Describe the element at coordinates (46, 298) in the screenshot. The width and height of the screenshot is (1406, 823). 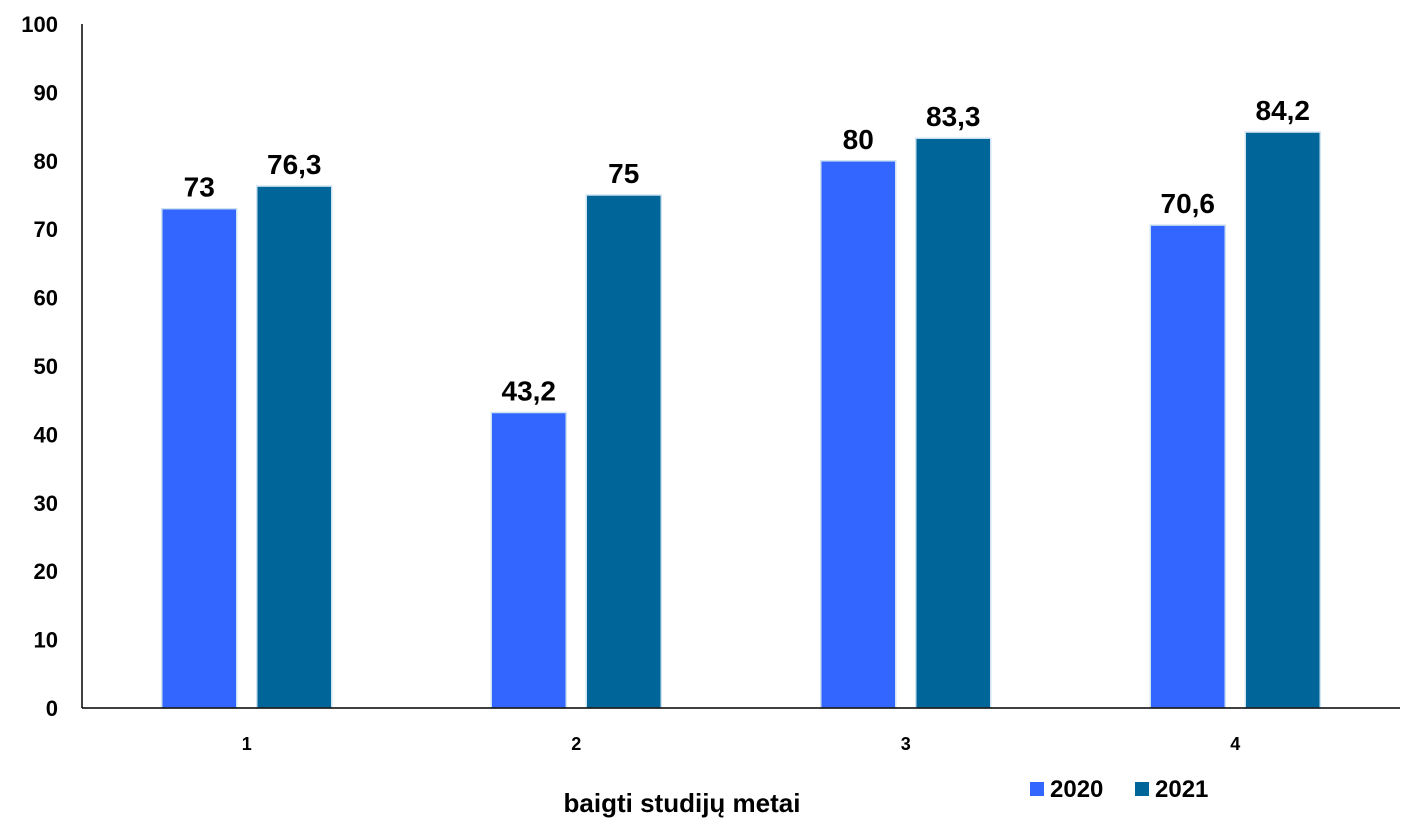
I see `y-tick-label: 60` at that location.